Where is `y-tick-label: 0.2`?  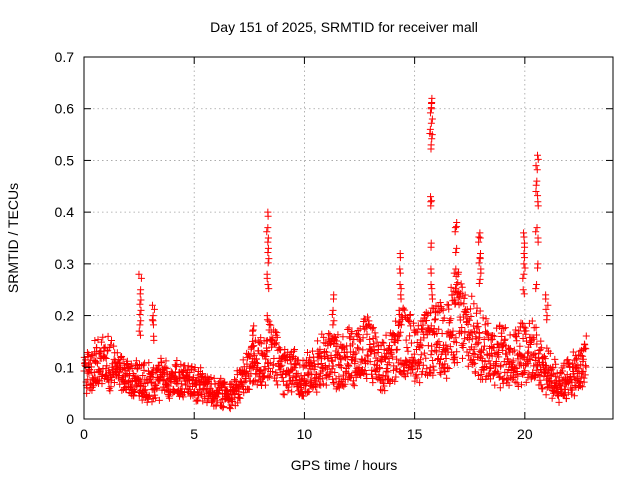
y-tick-label: 0.2 is located at coordinates (65, 316).